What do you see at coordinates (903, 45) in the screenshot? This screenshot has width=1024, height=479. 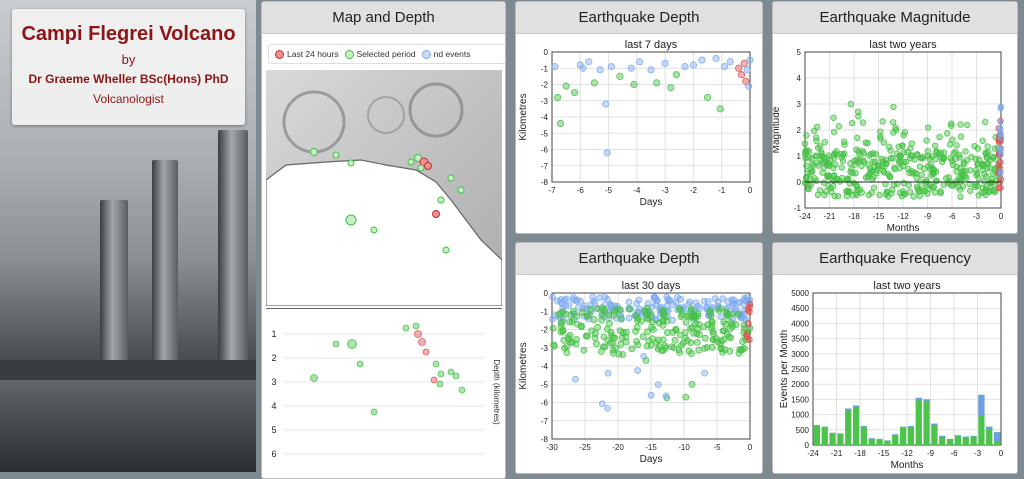 I see `chart-title: last two years` at bounding box center [903, 45].